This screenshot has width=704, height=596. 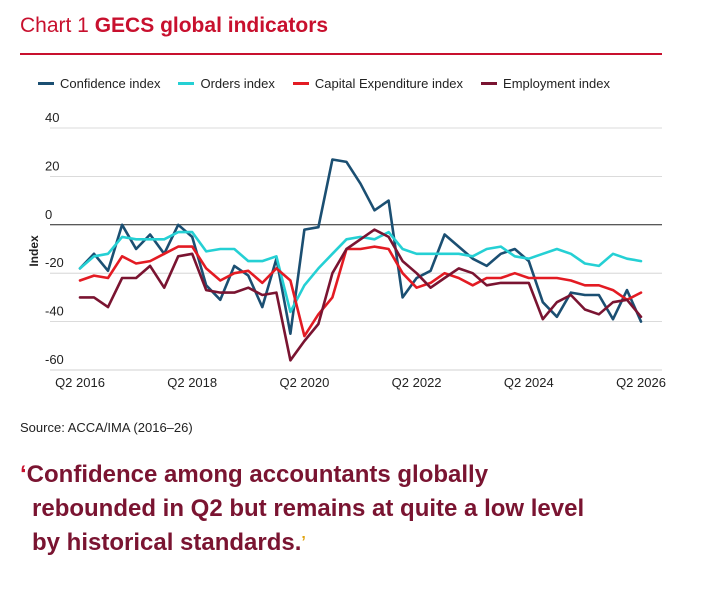 I want to click on chart-title: Chart 1 GECS global indicators, so click(x=174, y=26).